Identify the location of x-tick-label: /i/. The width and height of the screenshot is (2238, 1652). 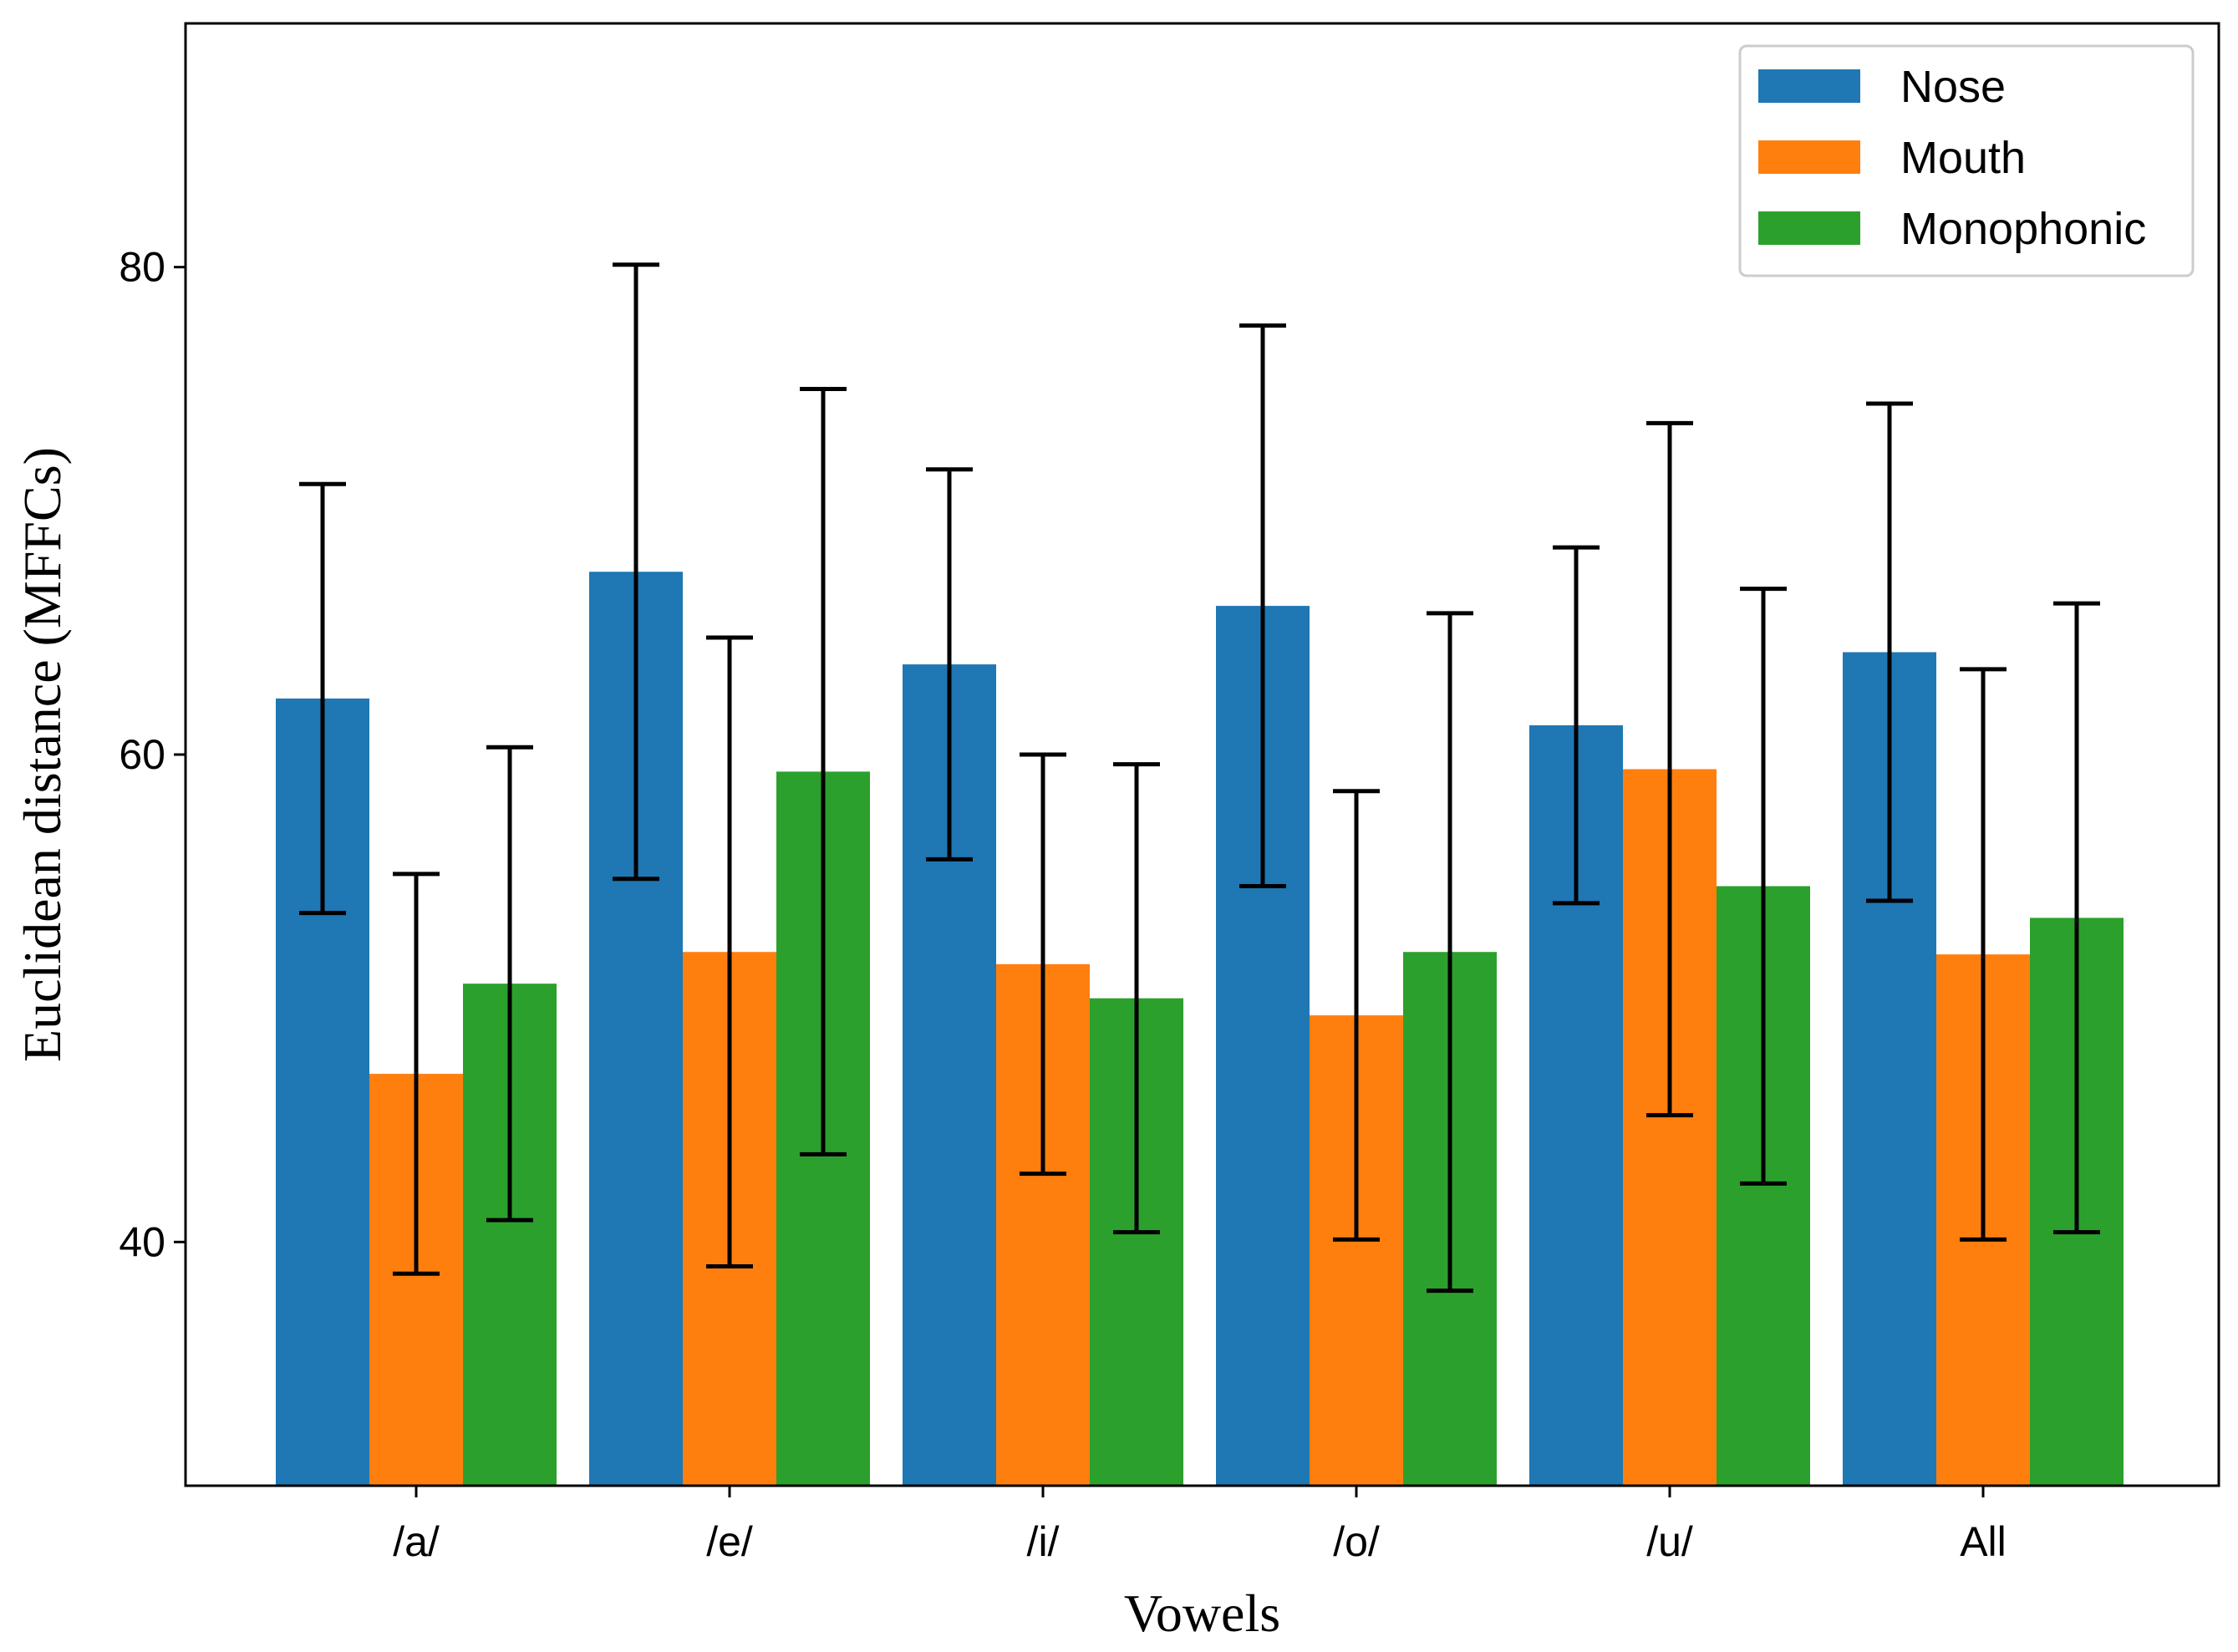
(1043, 1542).